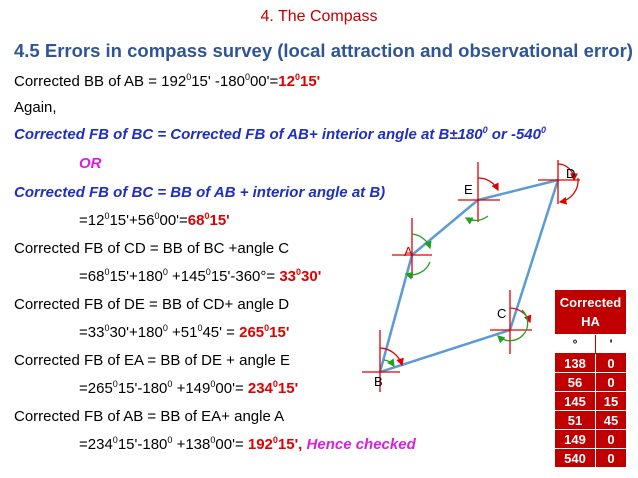  What do you see at coordinates (518, 190) in the screenshot?
I see `line-ed` at bounding box center [518, 190].